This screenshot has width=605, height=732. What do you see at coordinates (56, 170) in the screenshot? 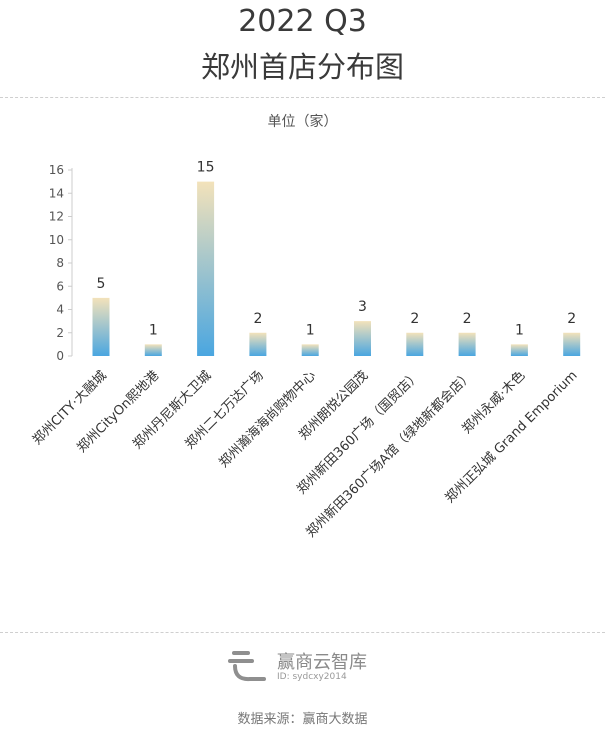
I see `y-tick-label-8: 16` at bounding box center [56, 170].